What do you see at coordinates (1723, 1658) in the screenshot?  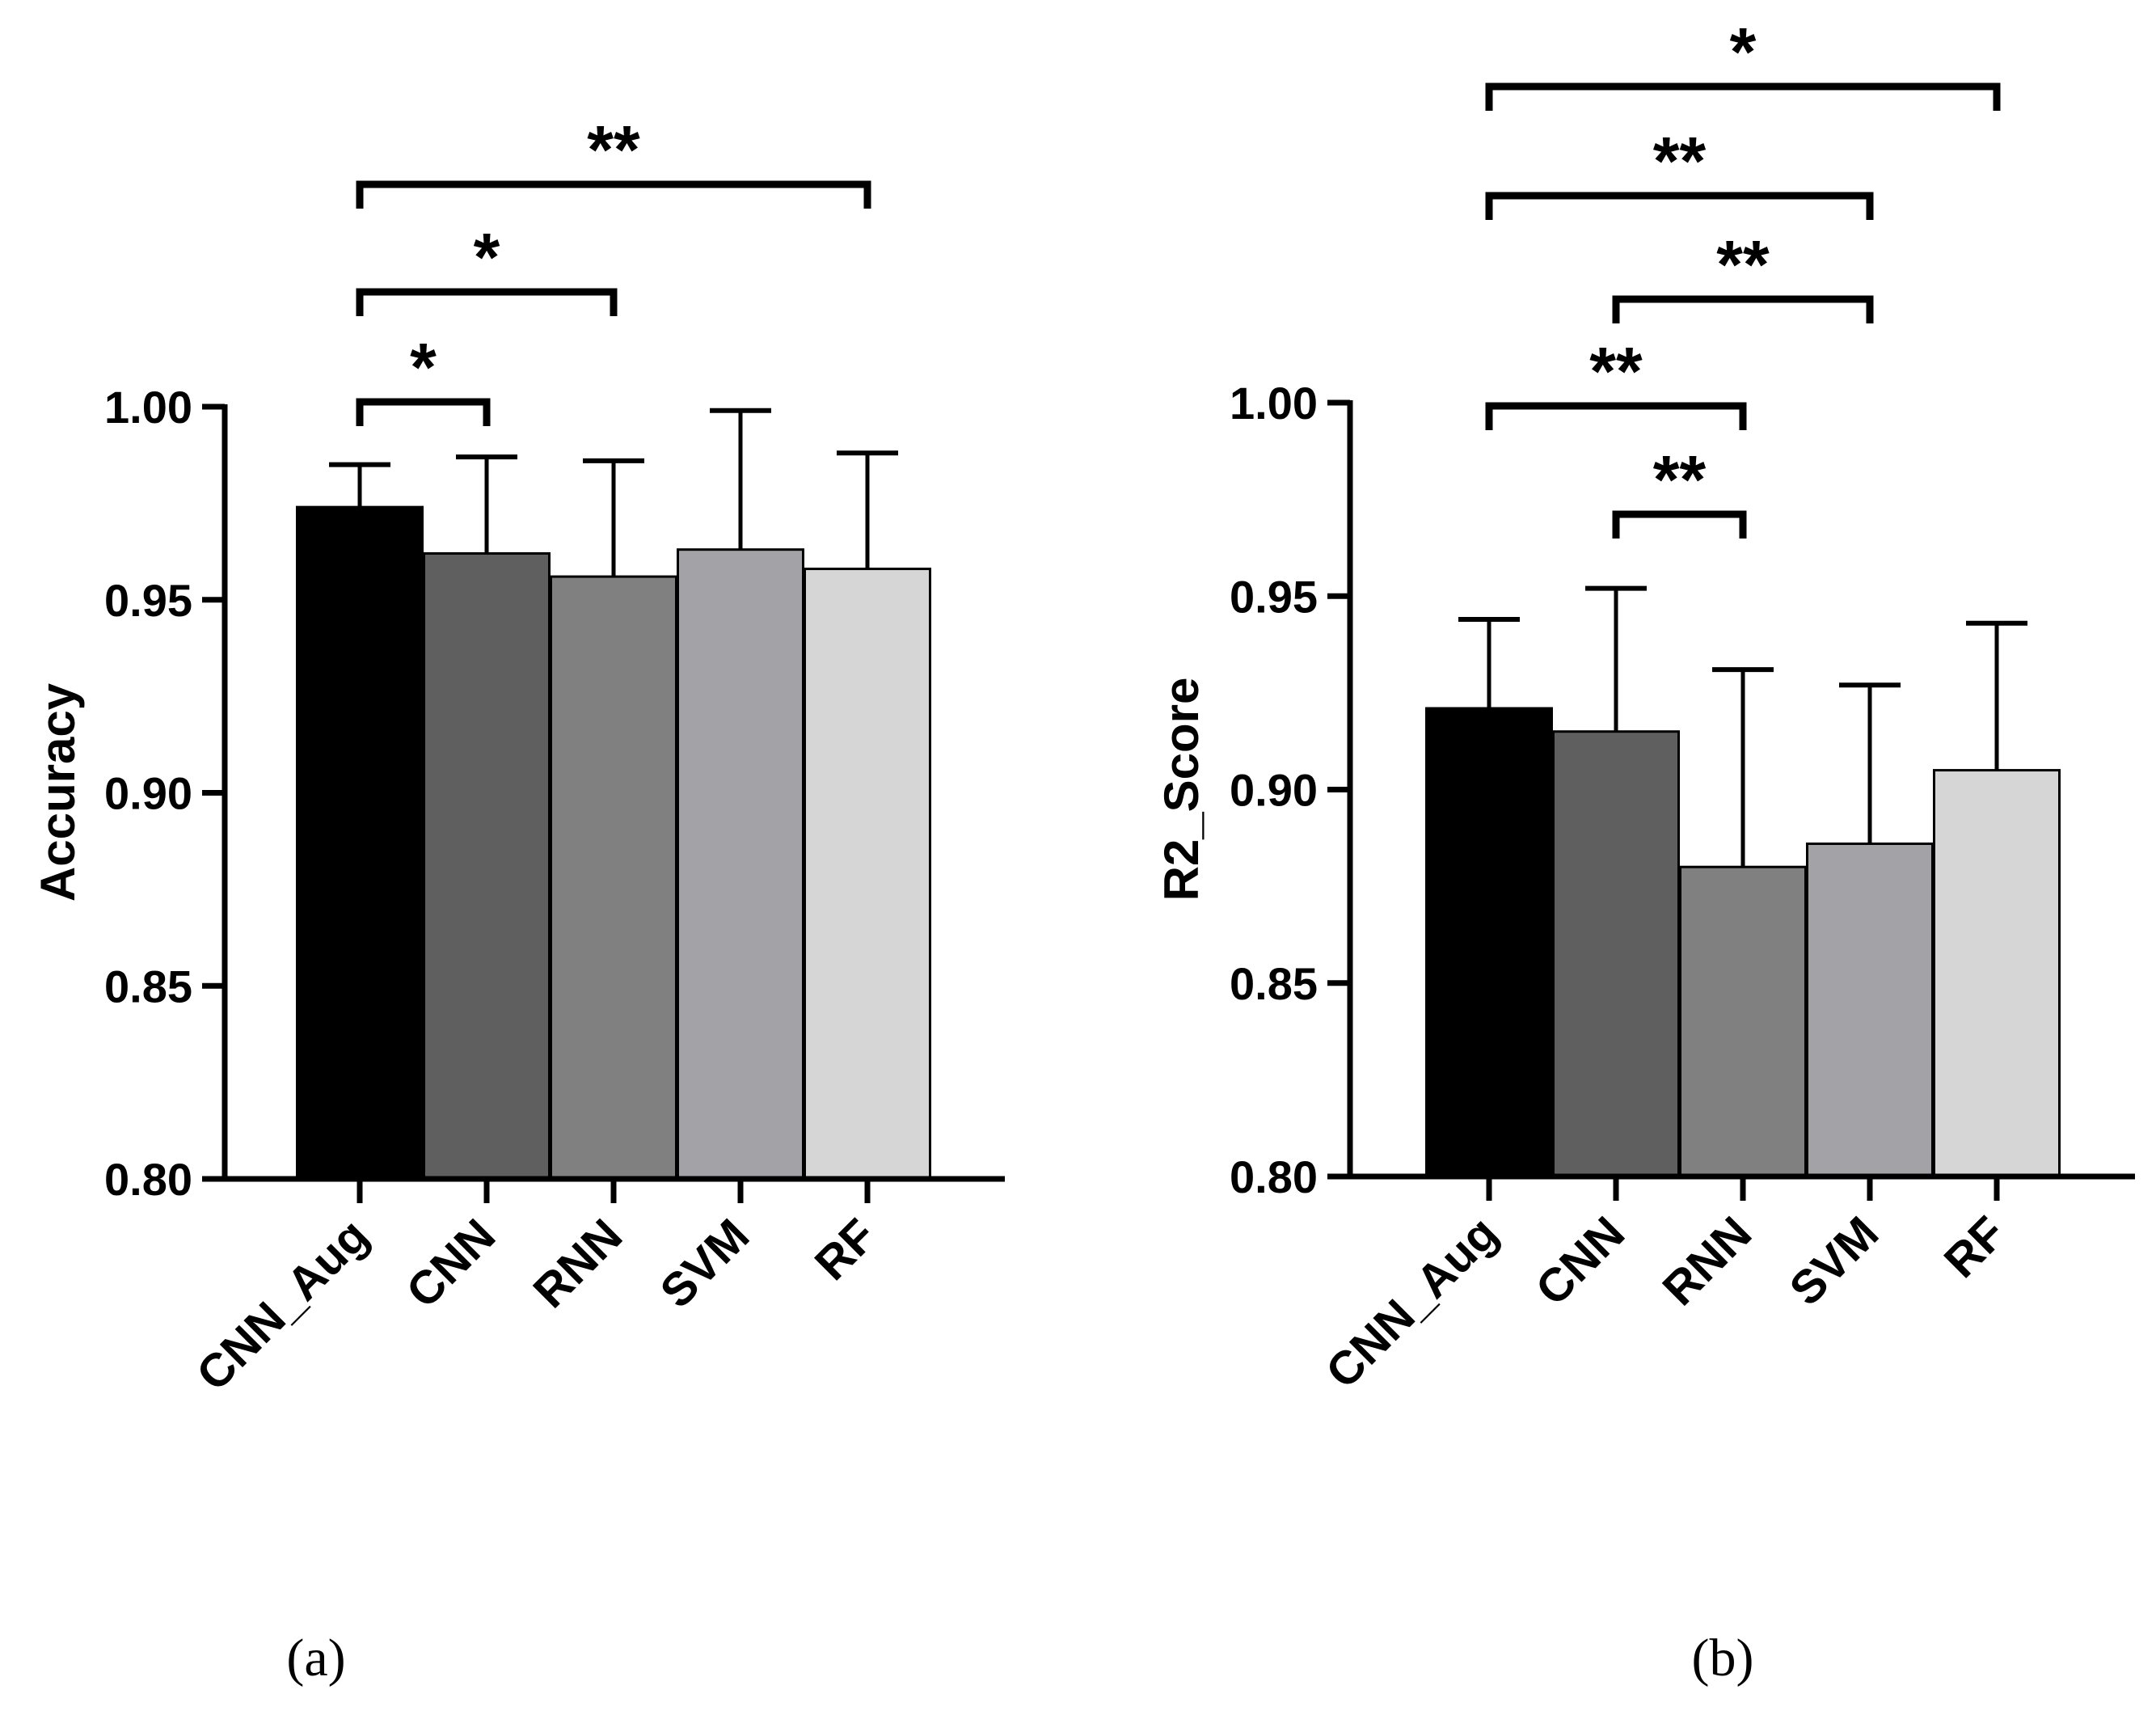 I see `panel-b-label: (b)` at bounding box center [1723, 1658].